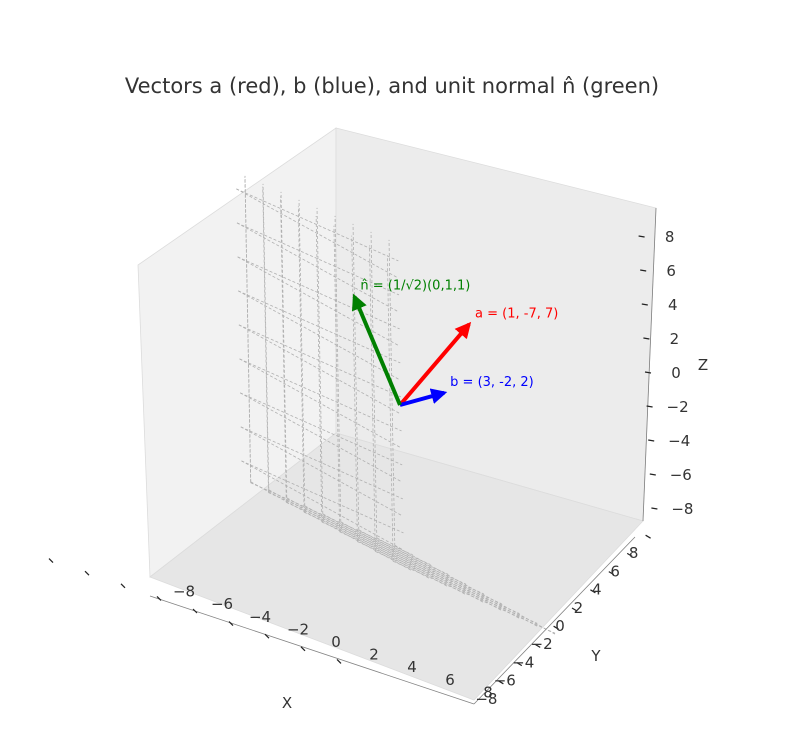 The width and height of the screenshot is (794, 748). Describe the element at coordinates (492, 382) in the screenshot. I see `vector-label: b = (3, -2, 2)` at that location.